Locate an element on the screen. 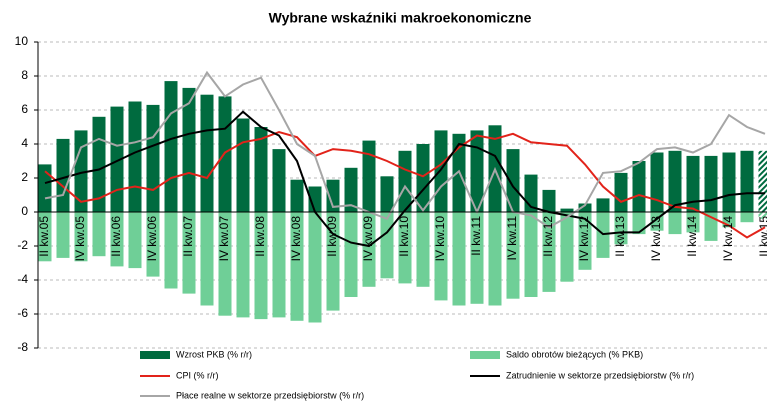 The width and height of the screenshot is (767, 401). legend-label: CPI (% r/r) is located at coordinates (197, 375).